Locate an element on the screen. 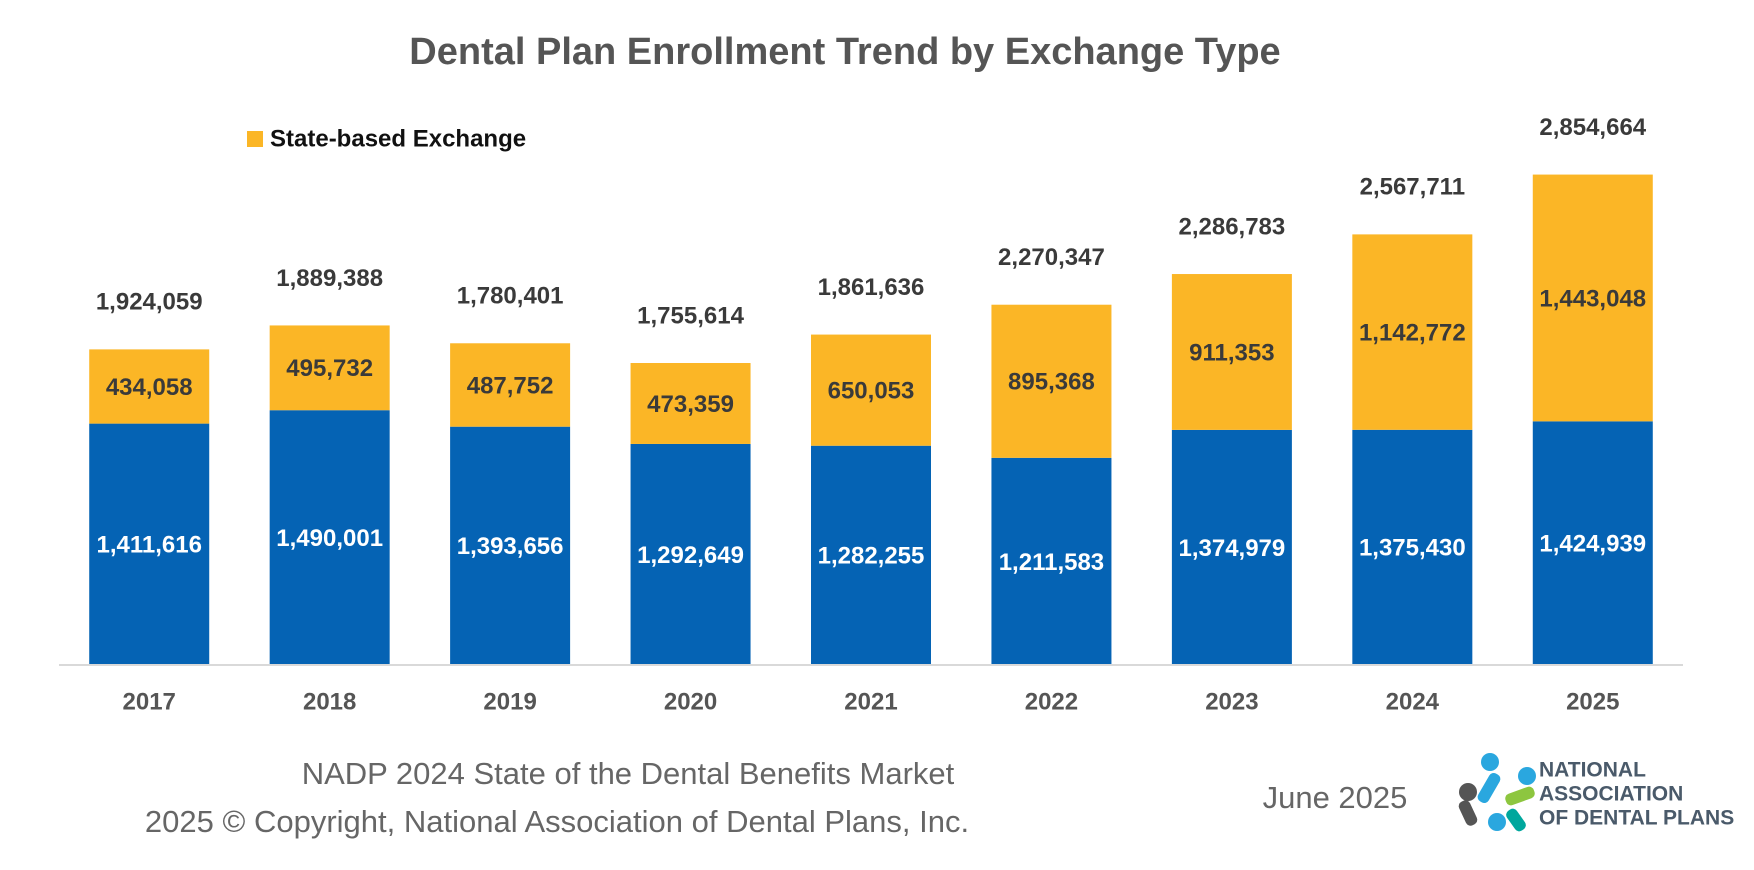 This screenshot has height=870, width=1754. total-label: 1,924,059 is located at coordinates (149, 302).